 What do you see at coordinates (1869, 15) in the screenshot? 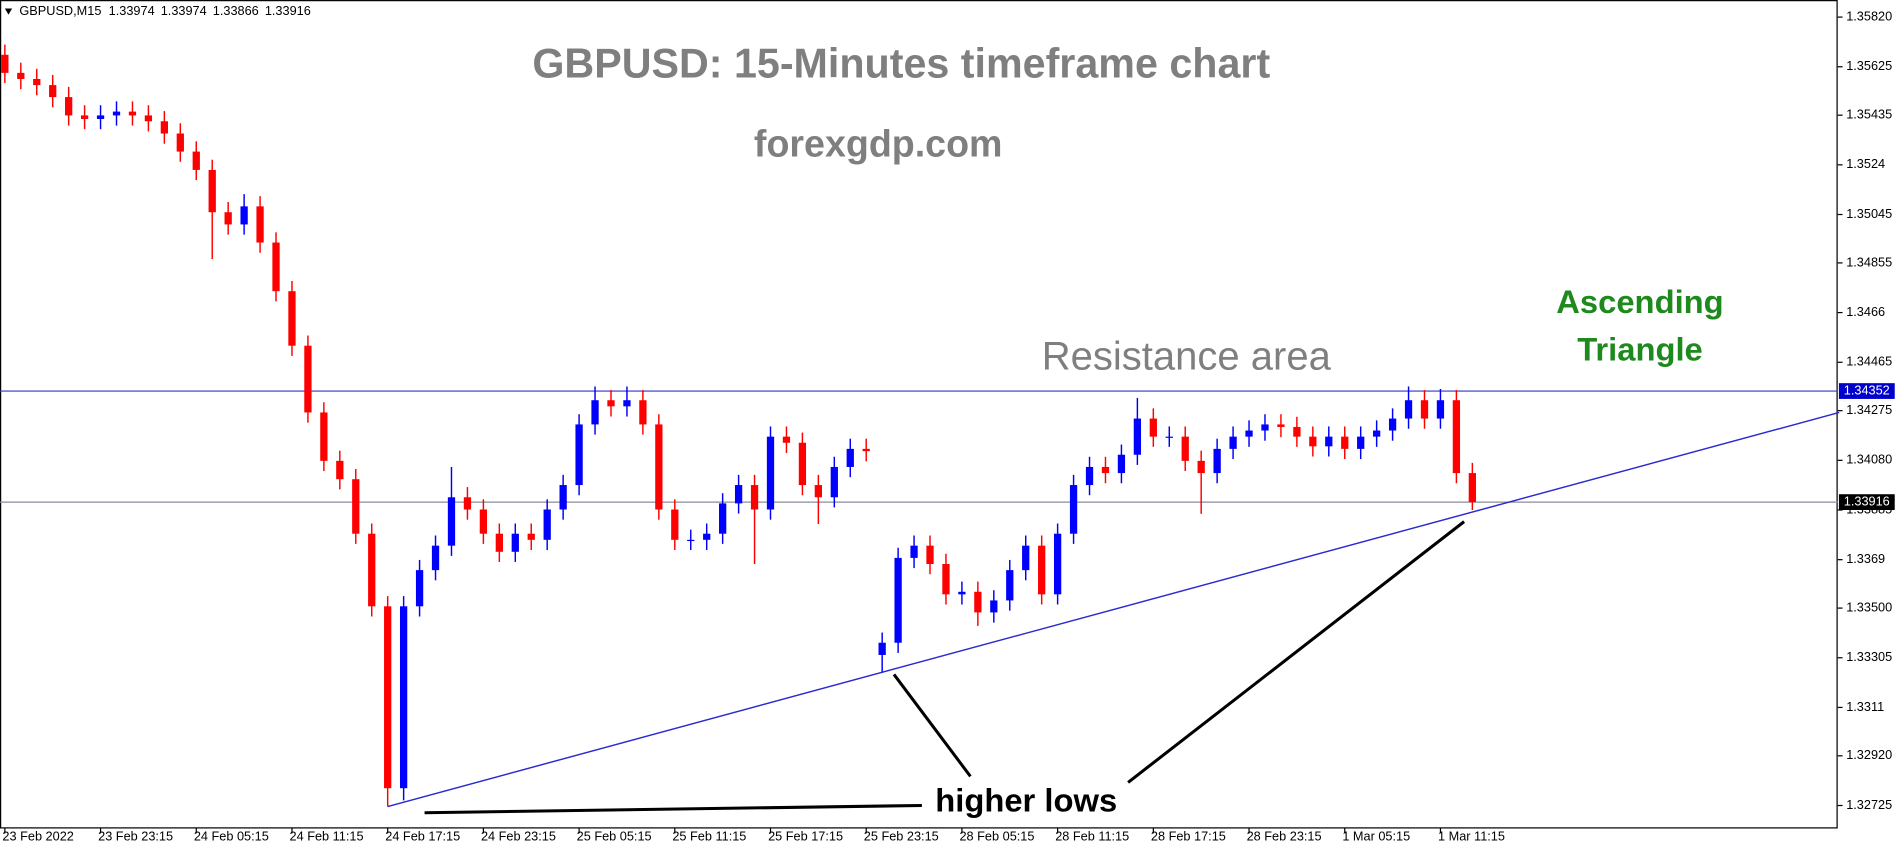
I see `y-tick-label: 1.35820` at bounding box center [1869, 15].